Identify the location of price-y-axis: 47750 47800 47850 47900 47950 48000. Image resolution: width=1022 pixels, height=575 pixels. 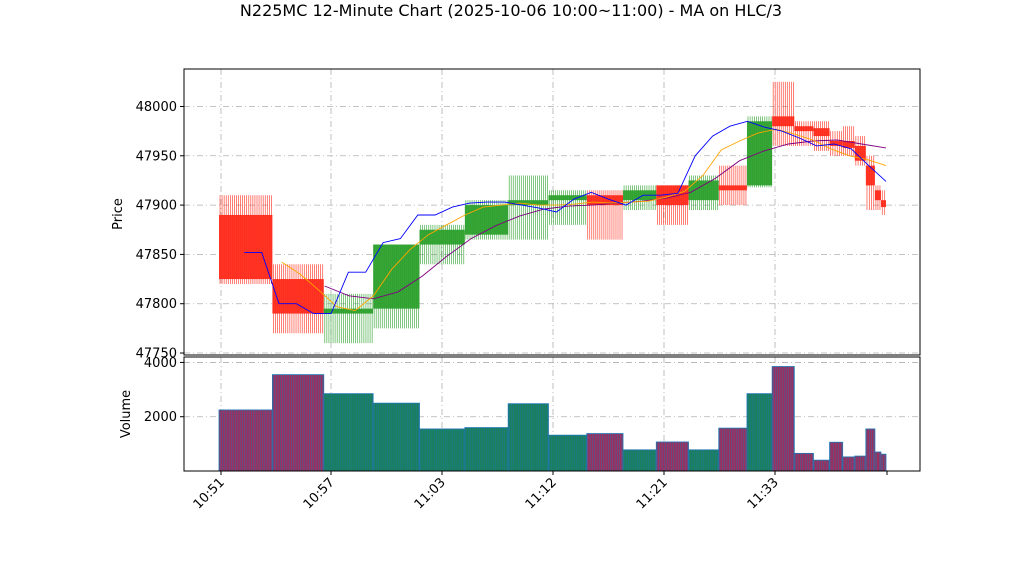
(160, 231).